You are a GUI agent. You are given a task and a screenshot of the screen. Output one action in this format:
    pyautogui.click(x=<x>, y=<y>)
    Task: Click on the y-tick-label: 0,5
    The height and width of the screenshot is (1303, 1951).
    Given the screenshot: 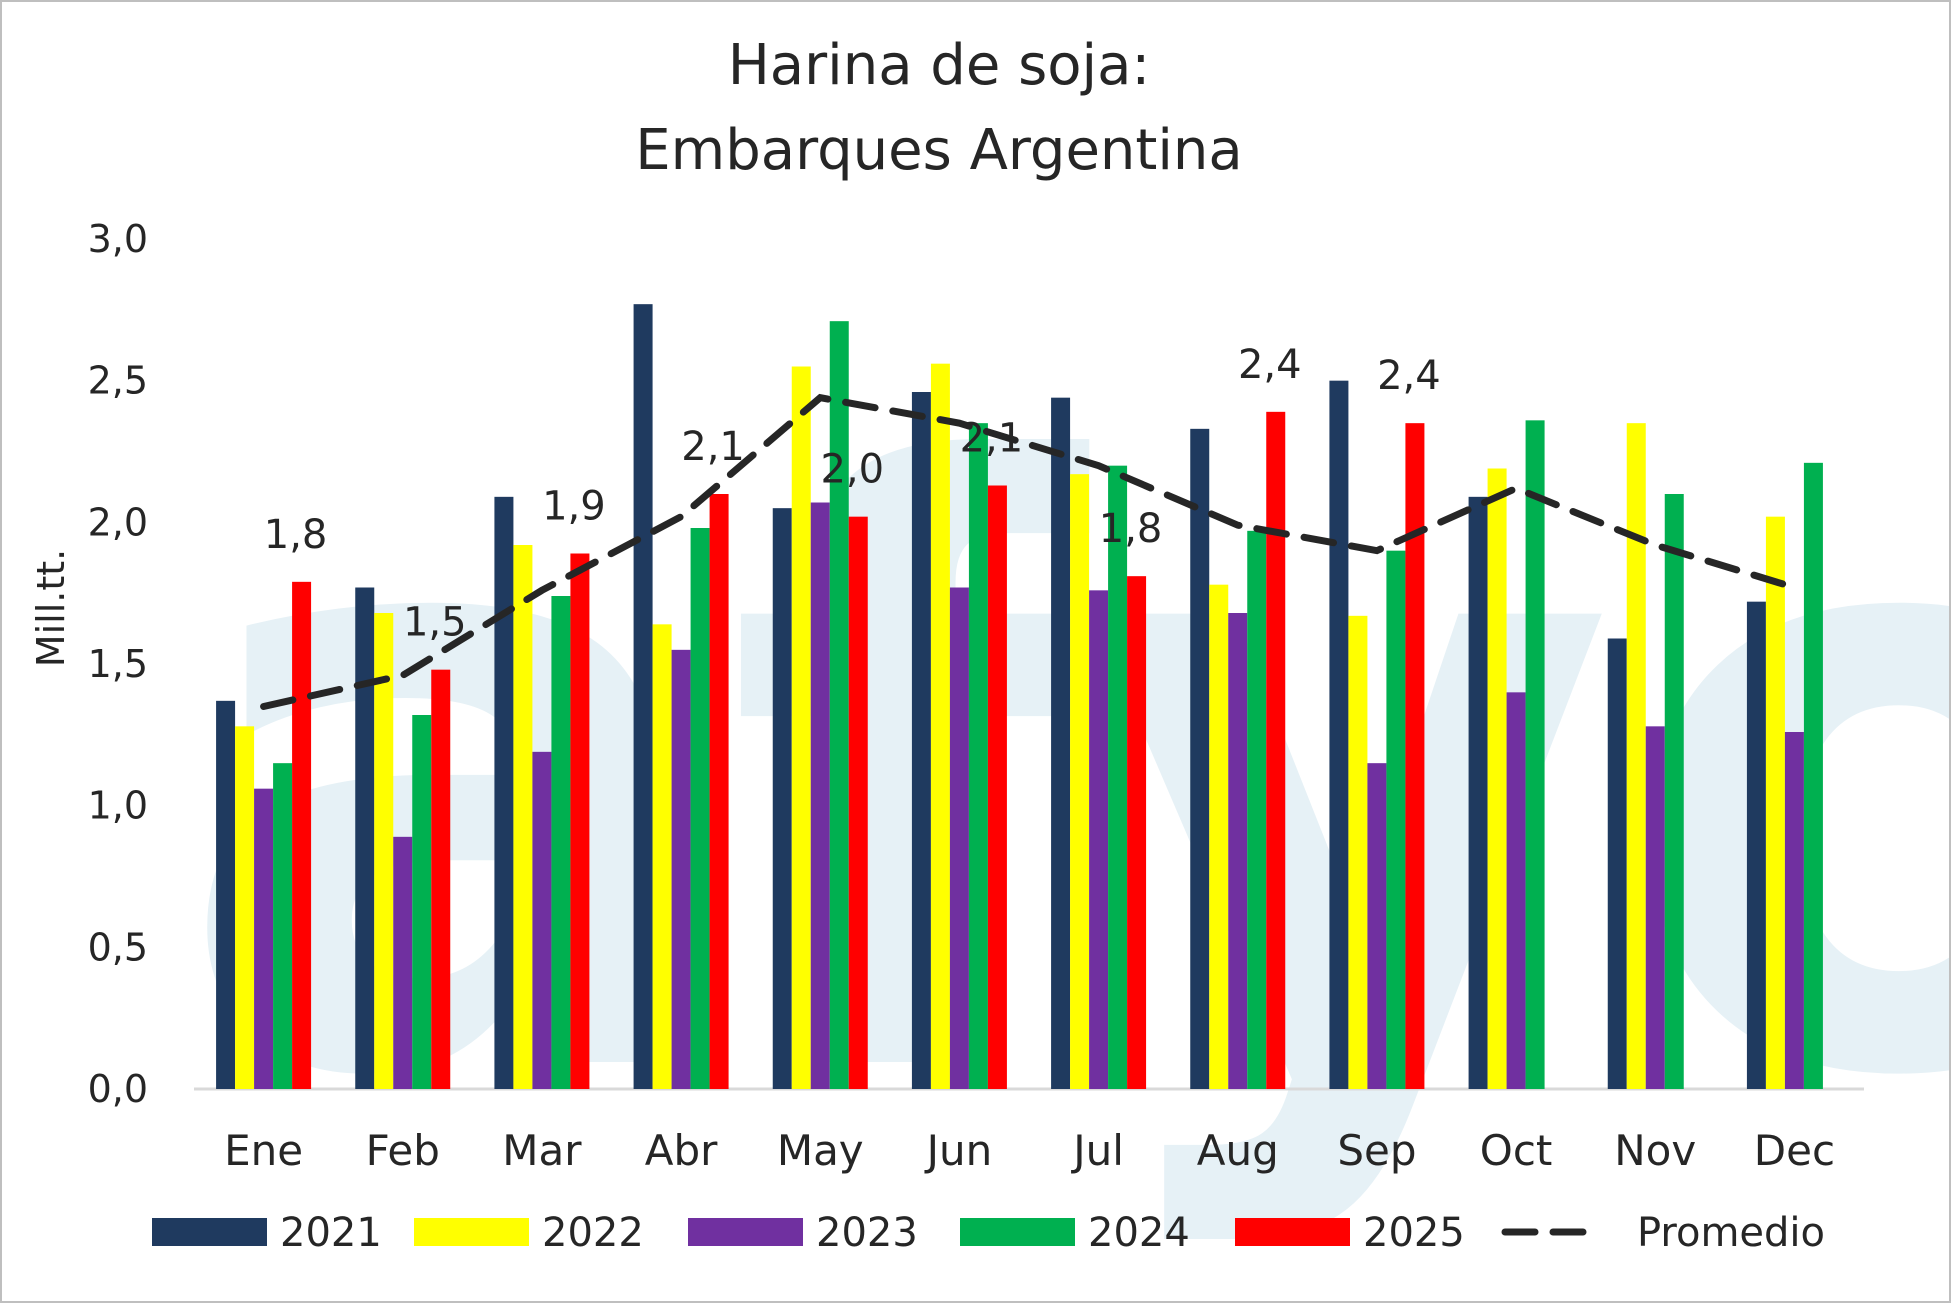 What is the action you would take?
    pyautogui.click(x=118, y=947)
    